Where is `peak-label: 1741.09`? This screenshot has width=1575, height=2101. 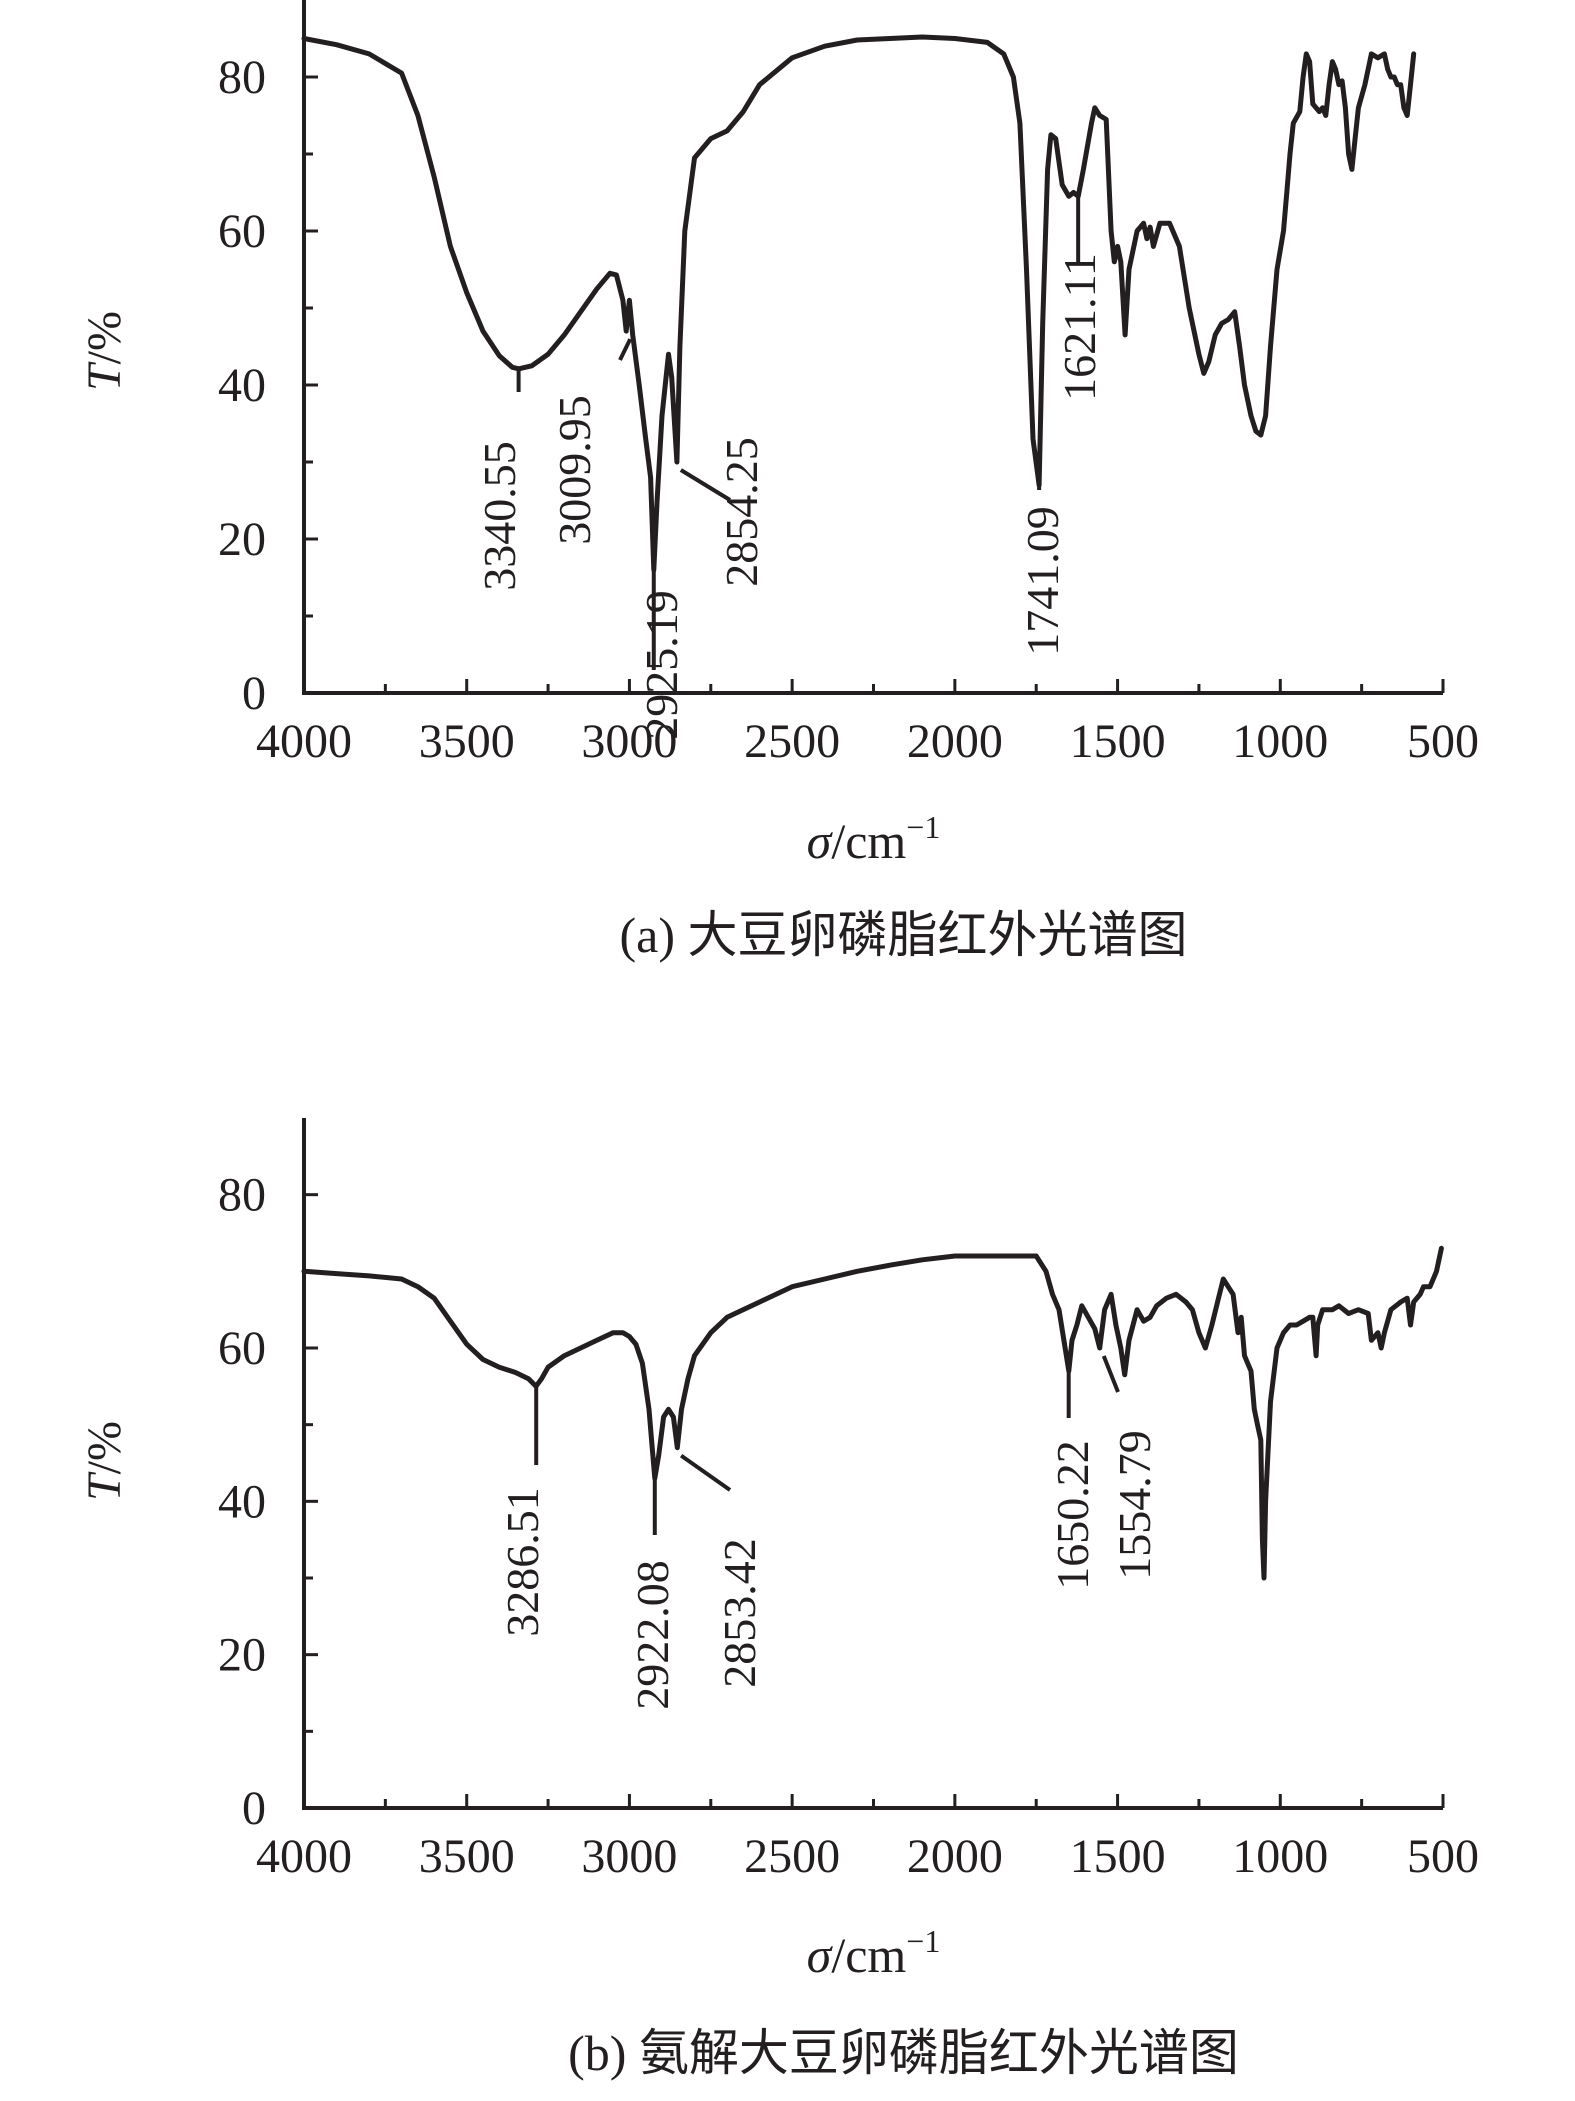 peak-label: 1741.09 is located at coordinates (1042, 581).